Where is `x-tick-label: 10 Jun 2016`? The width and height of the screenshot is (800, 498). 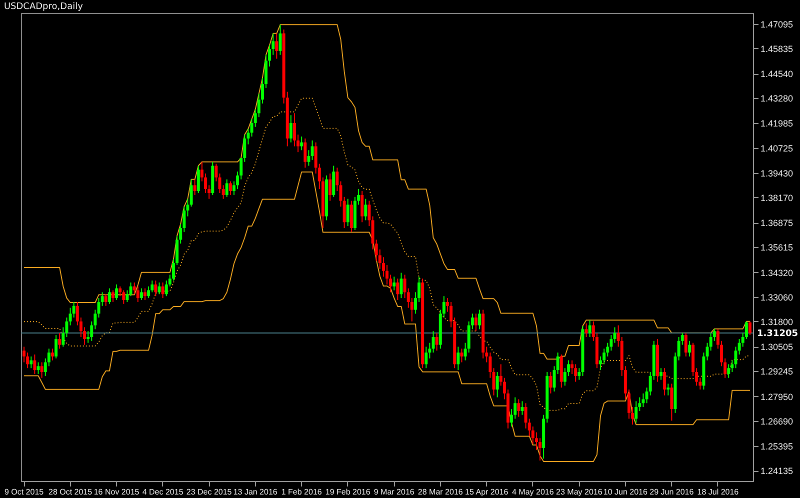 x-tick-label: 10 Jun 2016 is located at coordinates (625, 492).